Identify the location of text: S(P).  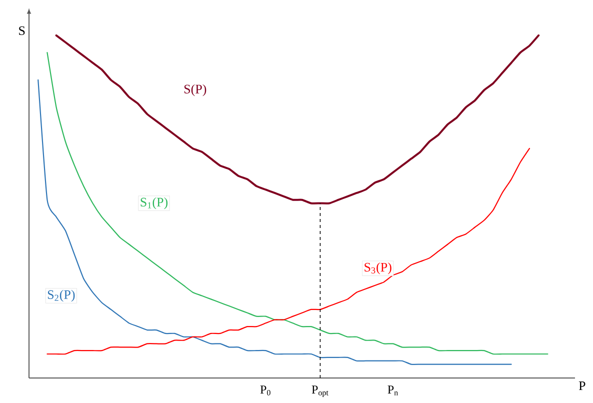
(195, 90).